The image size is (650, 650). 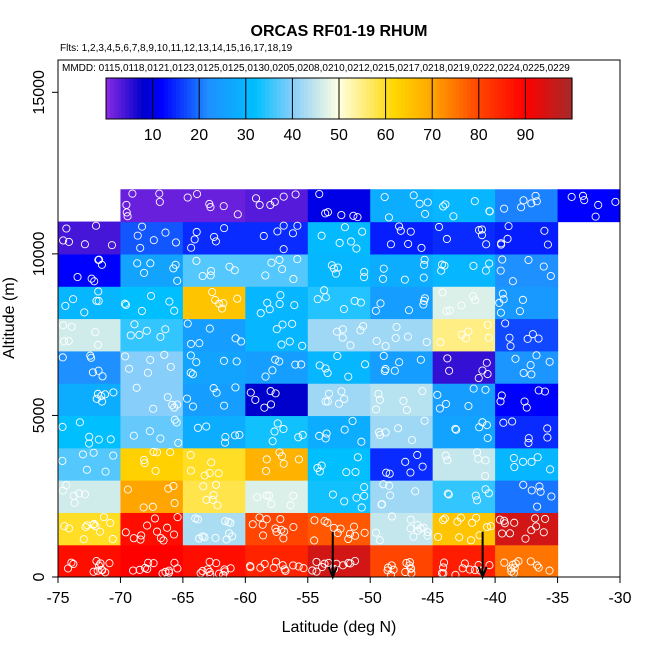 I want to click on x-tick-label: -50, so click(x=370, y=598).